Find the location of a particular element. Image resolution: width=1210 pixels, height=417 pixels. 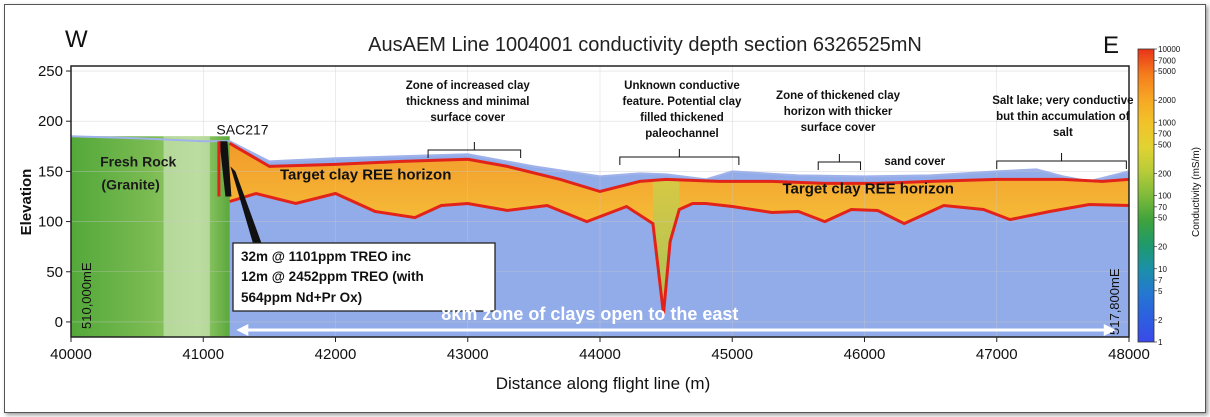

annotation-text: paleochannel is located at coordinates (682, 134).